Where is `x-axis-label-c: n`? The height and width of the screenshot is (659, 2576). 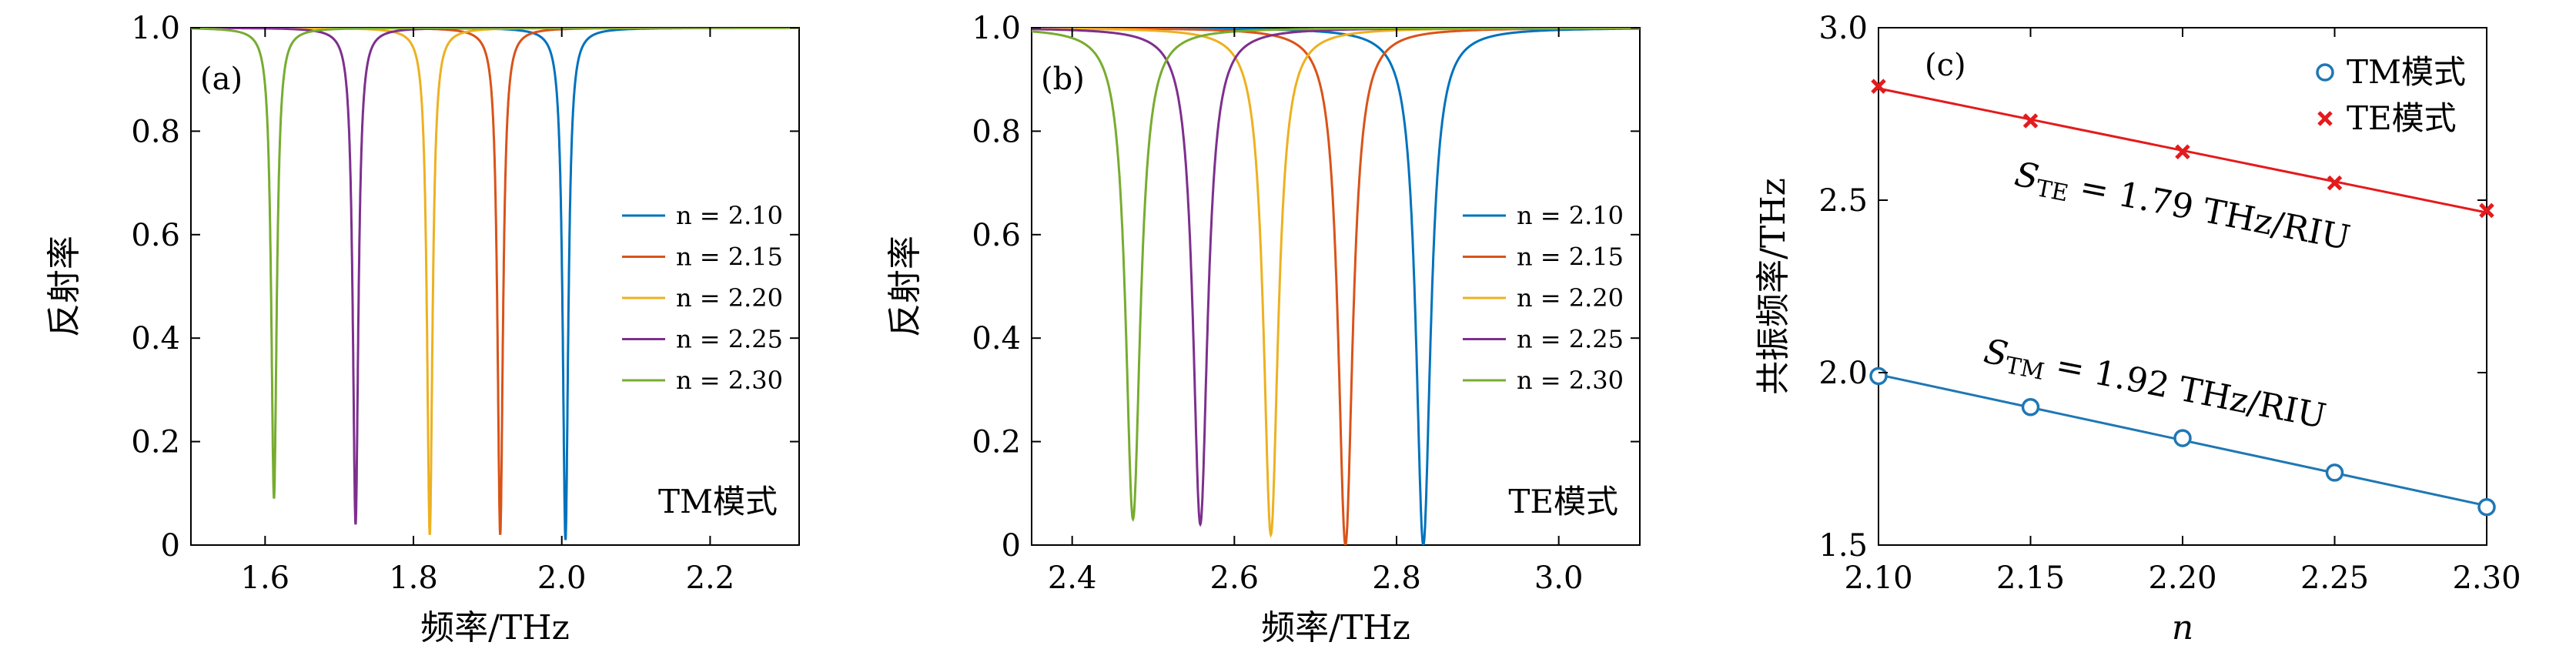
x-axis-label-c: n is located at coordinates (2182, 627).